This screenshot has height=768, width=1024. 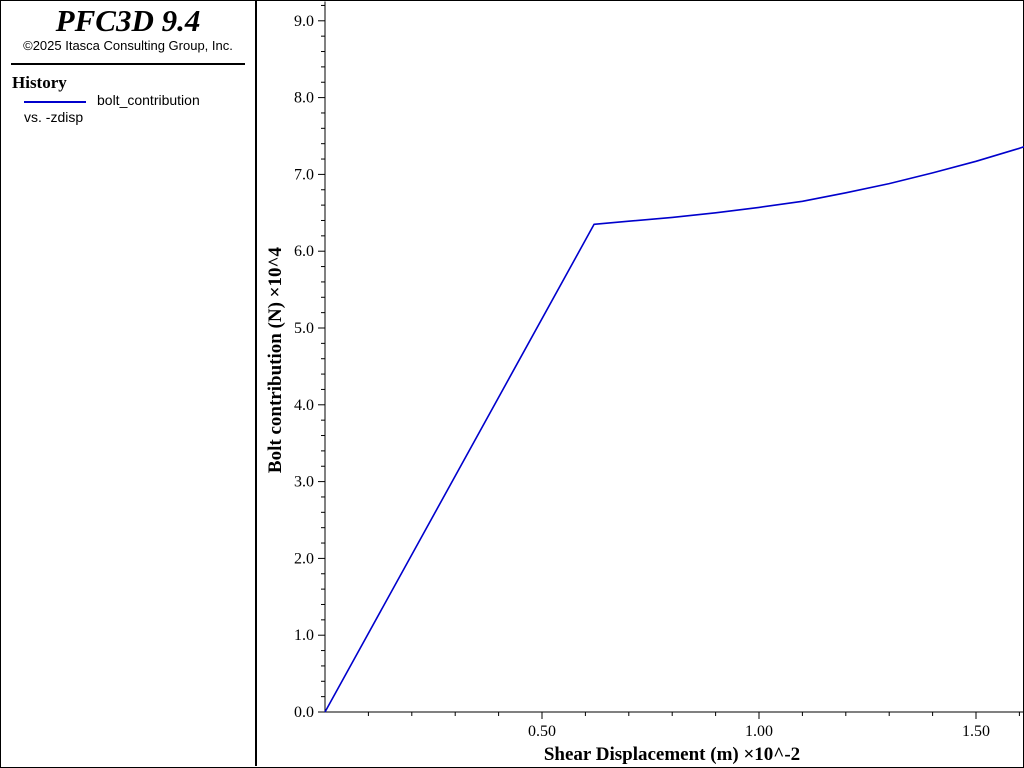 What do you see at coordinates (128, 20) in the screenshot?
I see `app-title: PFC3D 9.4` at bounding box center [128, 20].